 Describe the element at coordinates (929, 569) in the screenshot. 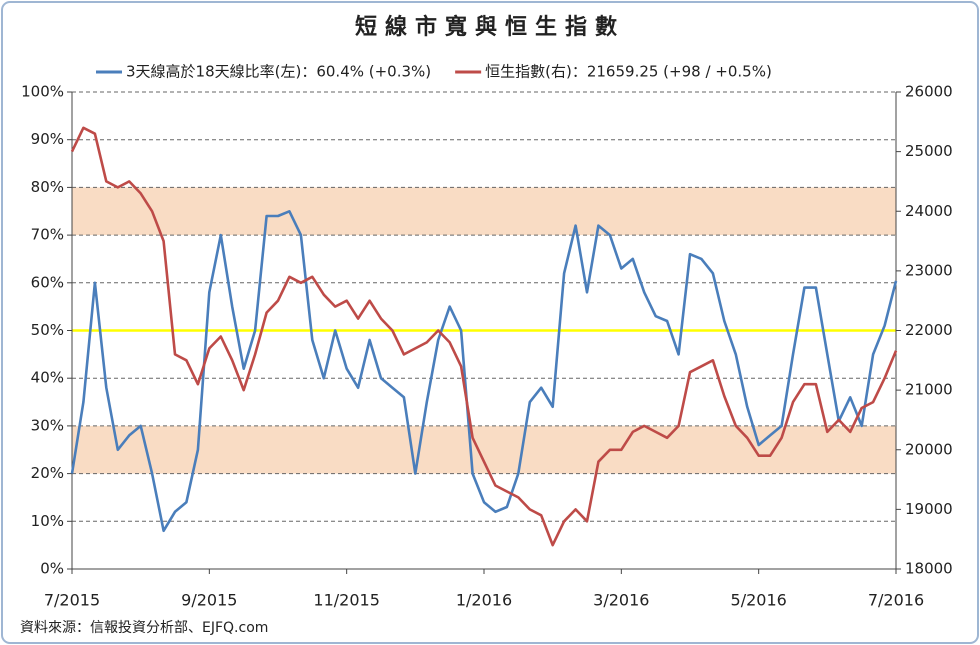

I see `y2-tick-label: 18000` at that location.